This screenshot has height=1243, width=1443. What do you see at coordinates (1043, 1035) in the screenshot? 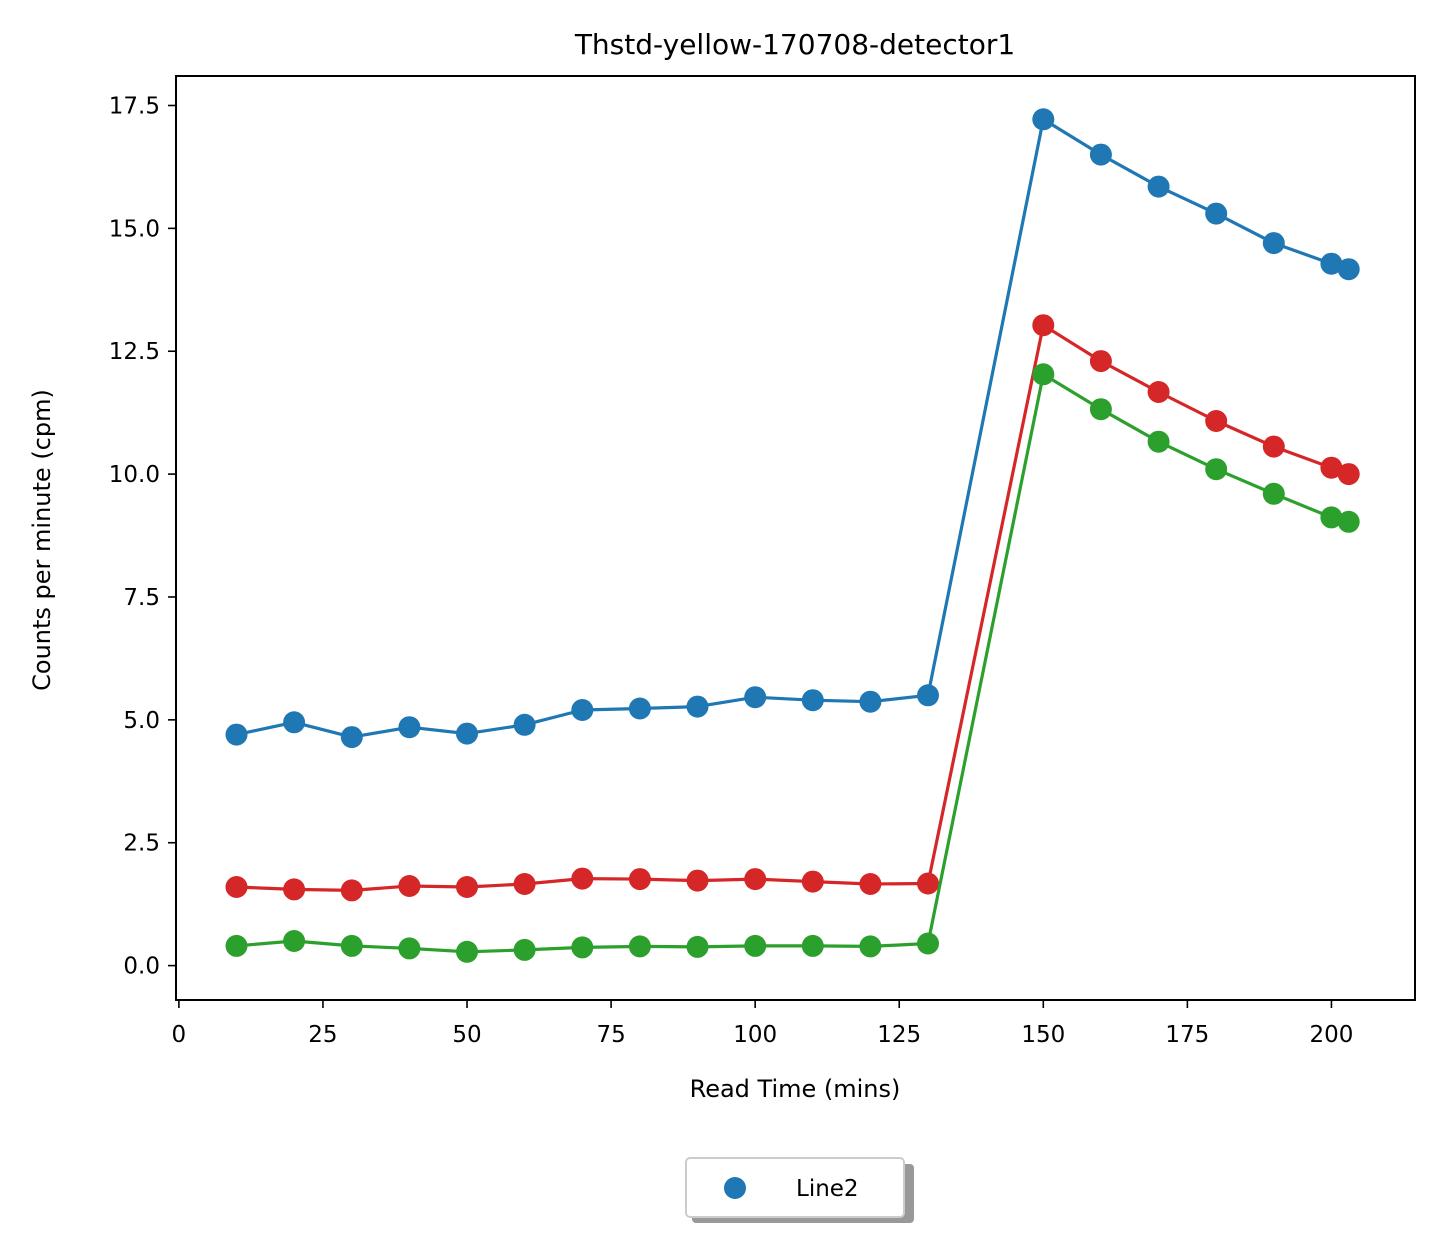
I see `x-tick-label: 150` at bounding box center [1043, 1035].